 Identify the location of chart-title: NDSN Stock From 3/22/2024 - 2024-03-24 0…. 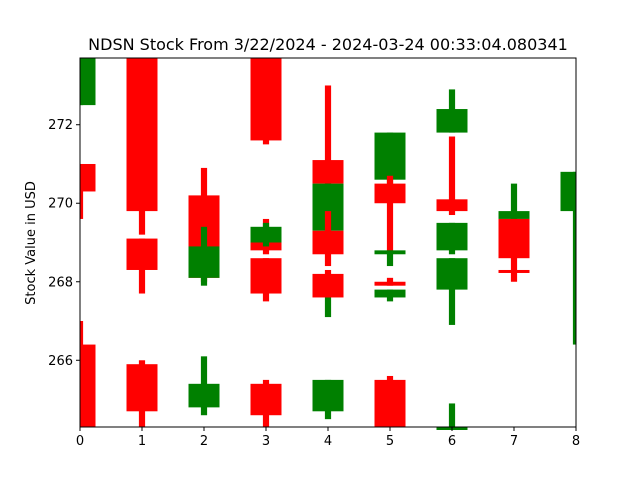
(328, 44).